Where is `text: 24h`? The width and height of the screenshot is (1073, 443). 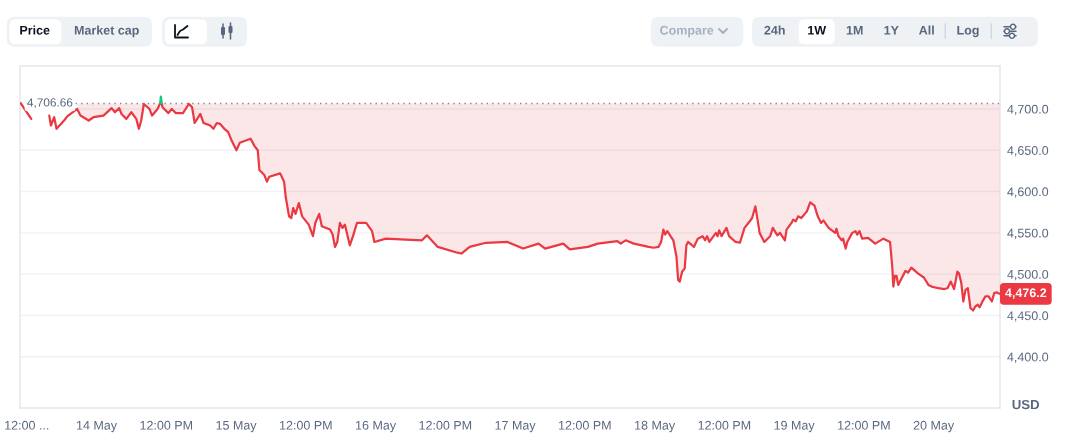 text: 24h is located at coordinates (774, 30).